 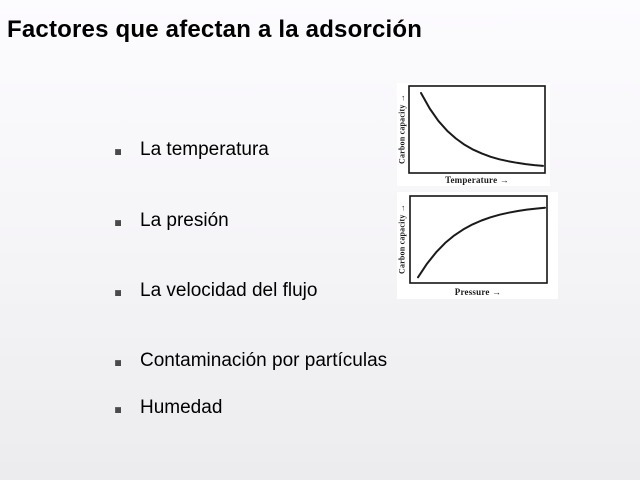 I want to click on temperature-chart: Carbon capacity → Temperature →, so click(x=473, y=134).